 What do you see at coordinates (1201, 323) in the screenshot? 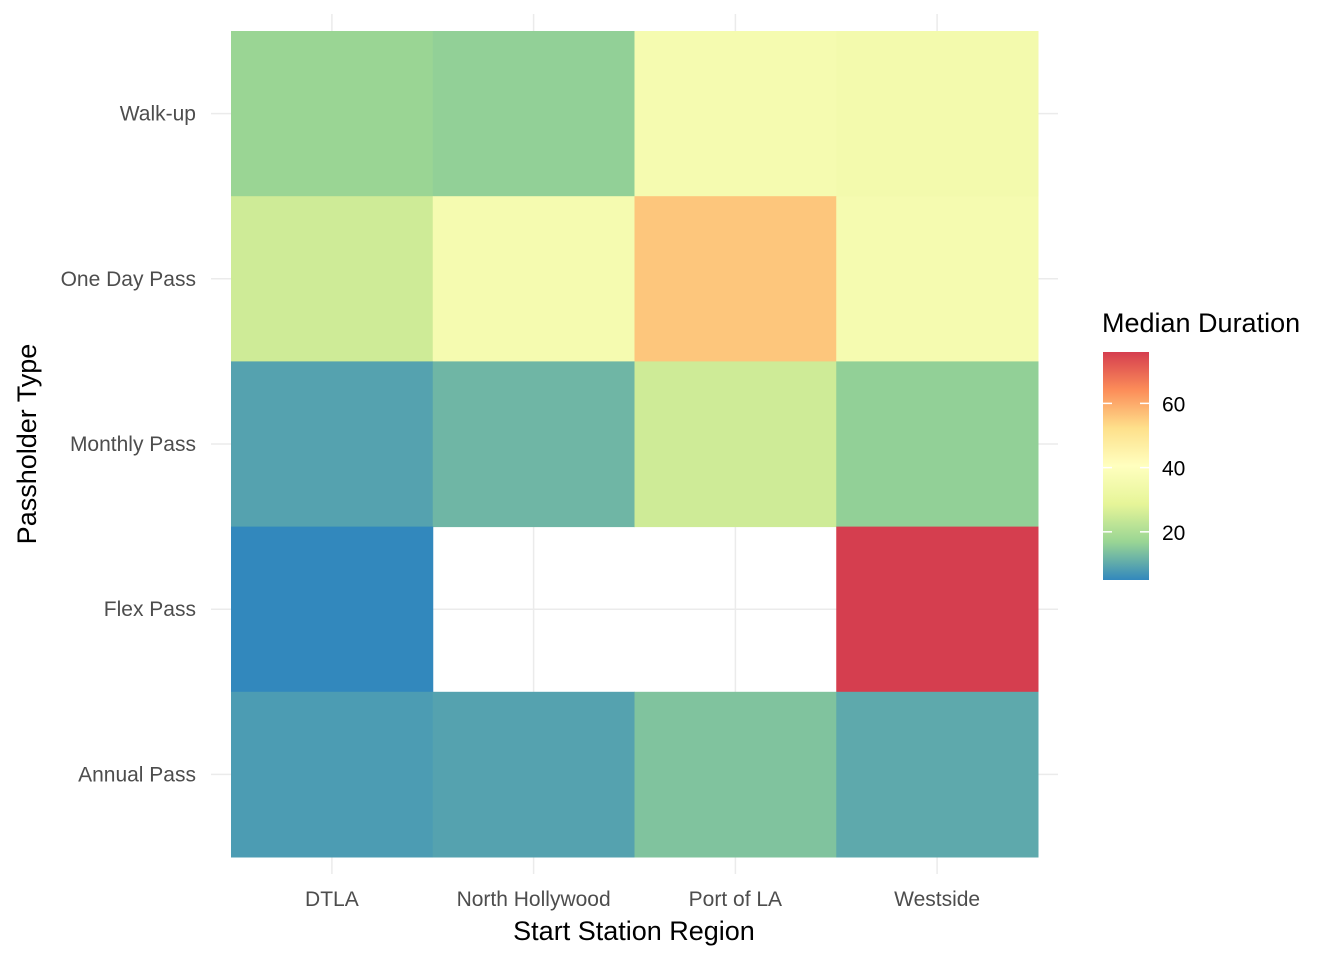
I see `legend-title: Median Duration` at bounding box center [1201, 323].